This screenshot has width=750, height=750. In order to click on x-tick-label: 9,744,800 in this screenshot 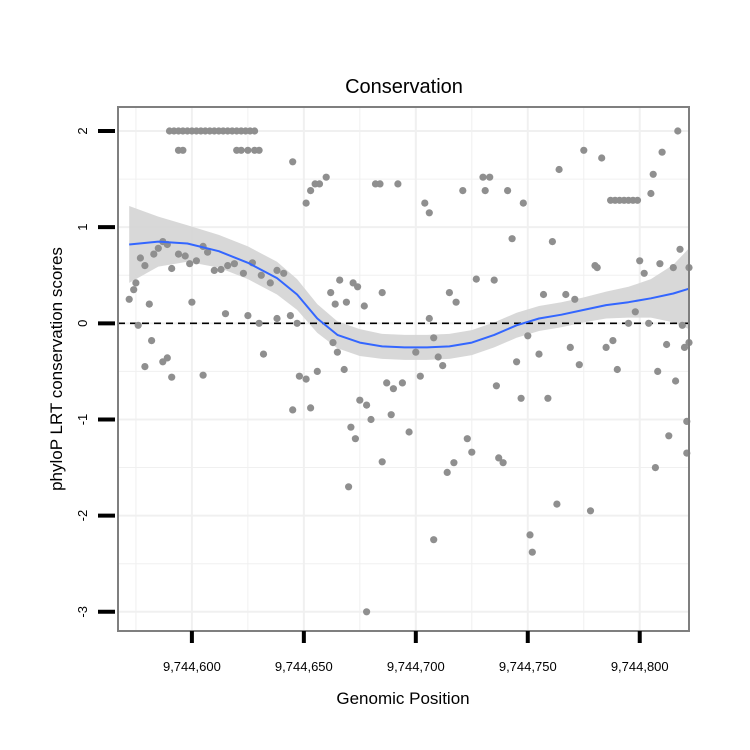, I will do `click(640, 666)`.